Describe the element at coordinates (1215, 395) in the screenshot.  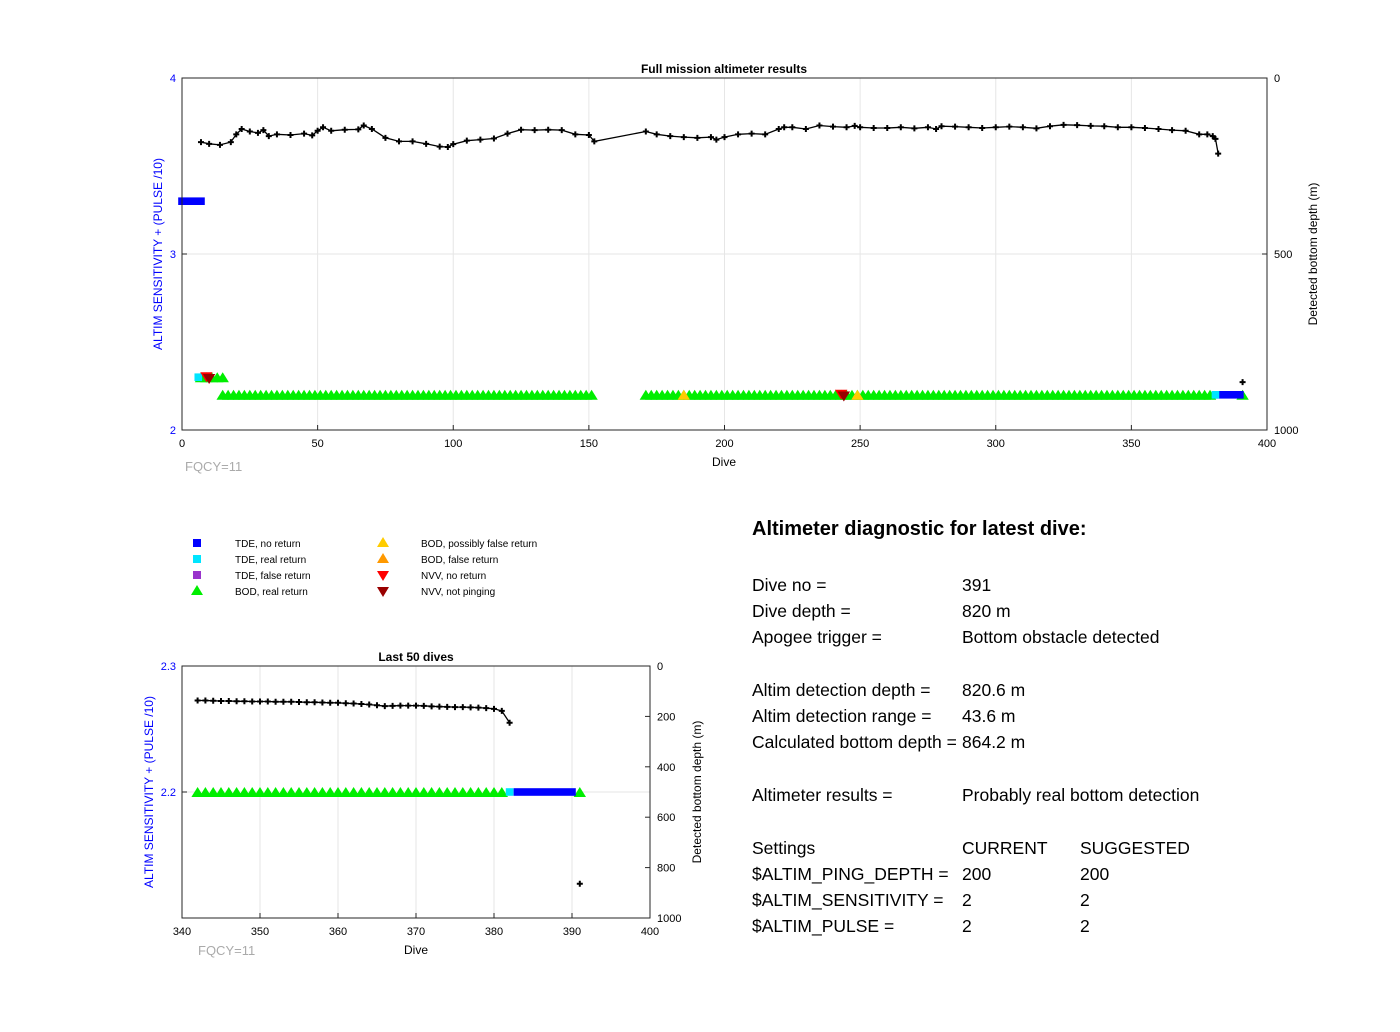
I see `tde-marker` at that location.